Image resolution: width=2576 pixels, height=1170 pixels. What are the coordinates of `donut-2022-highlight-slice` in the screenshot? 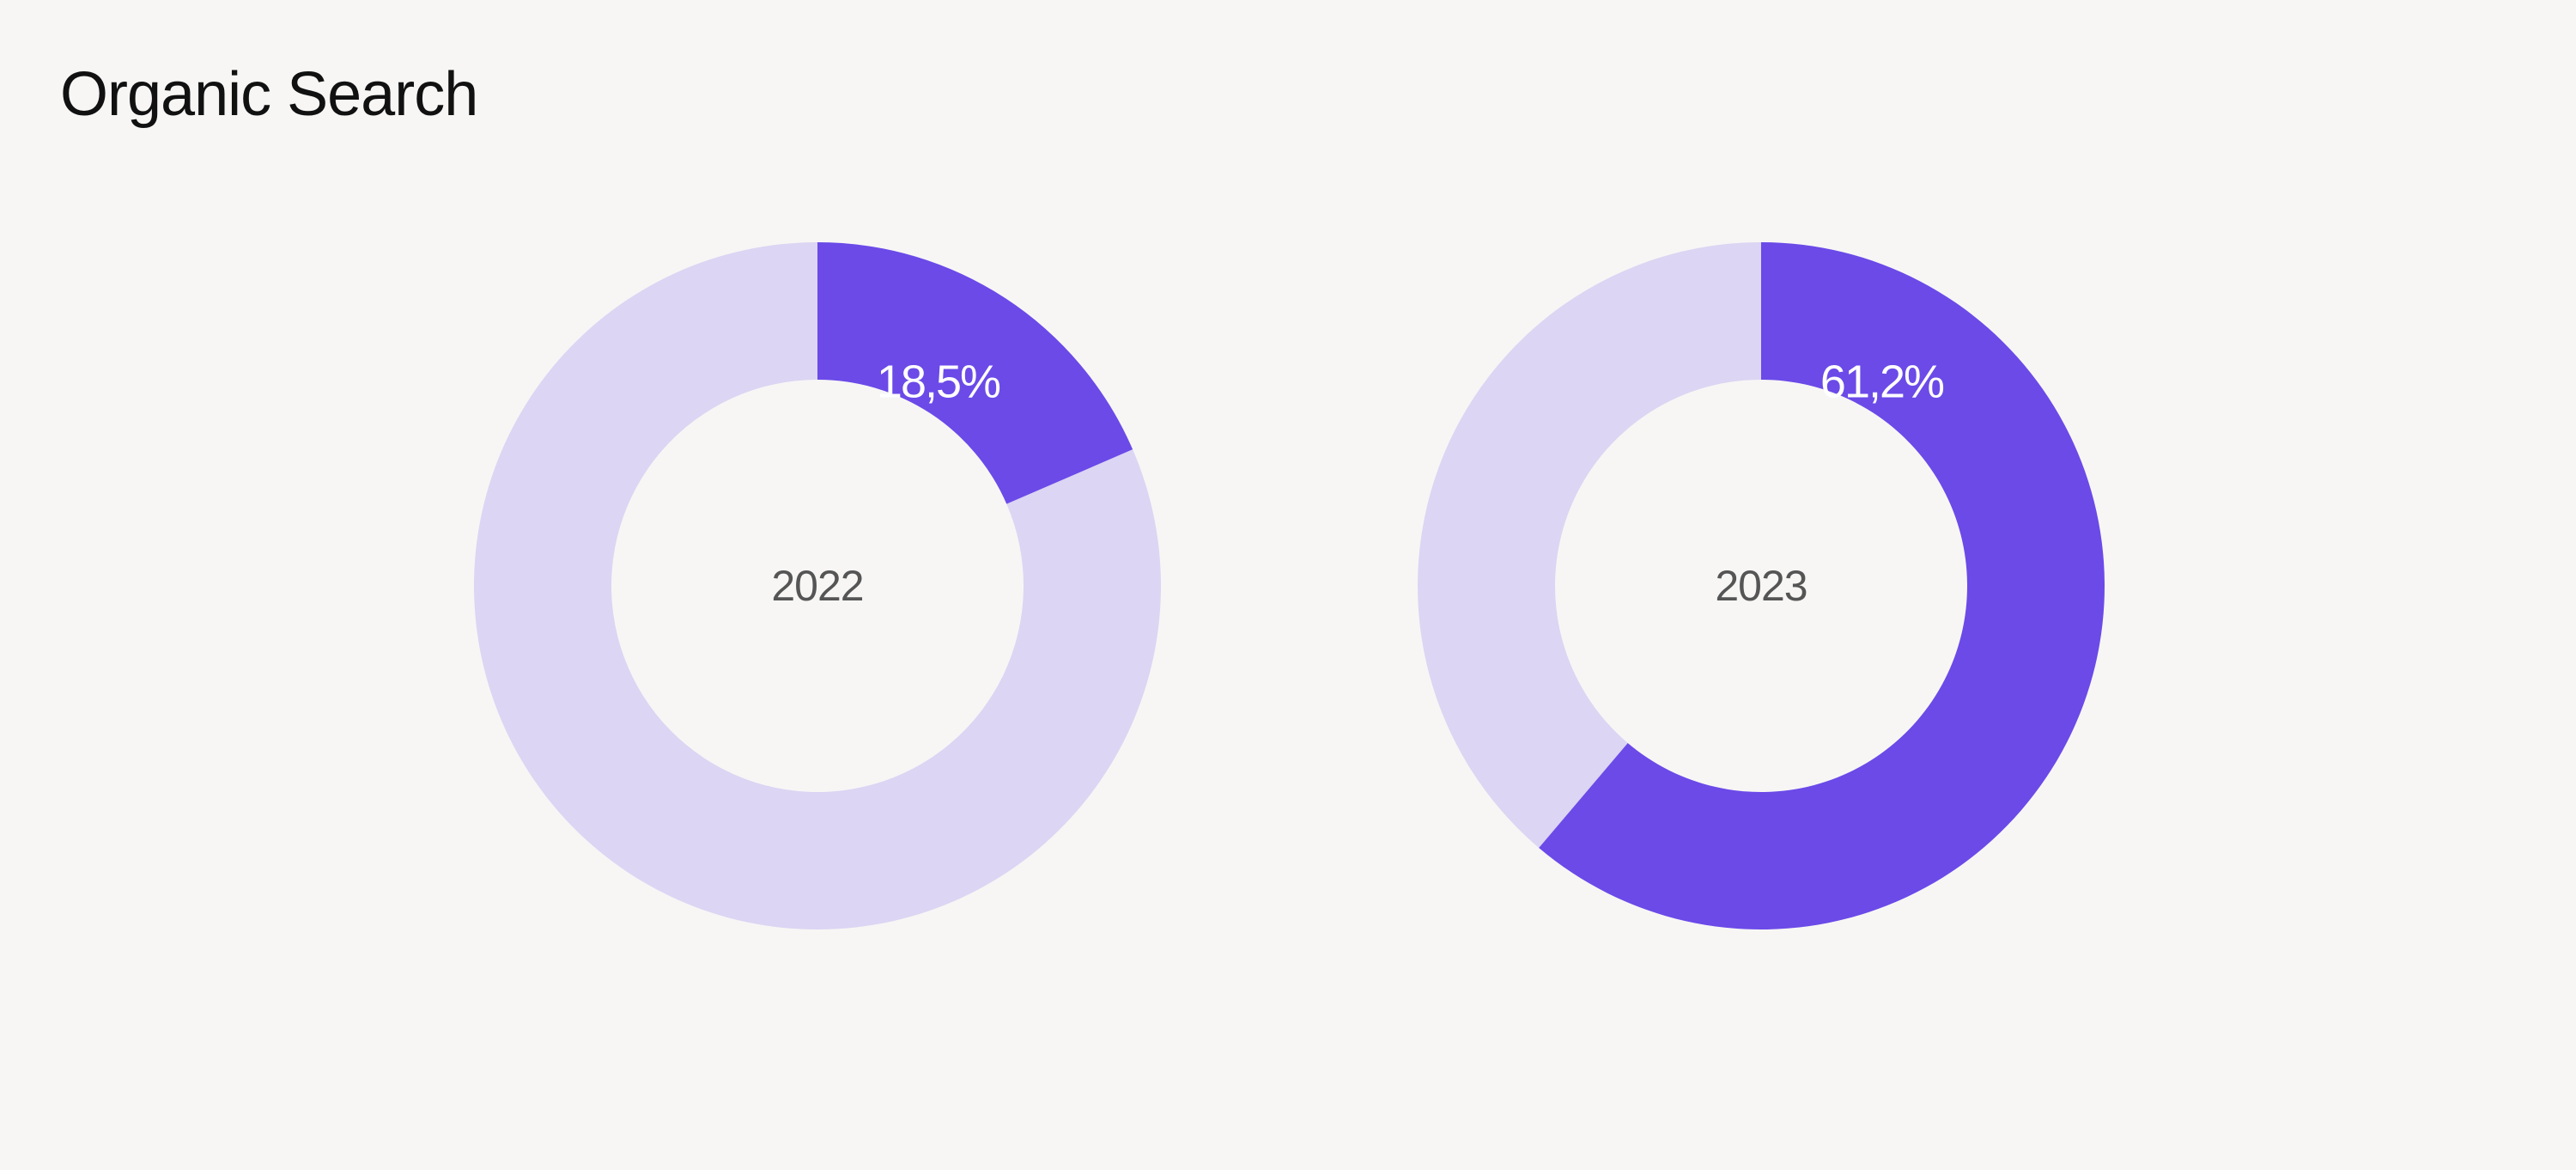 It's located at (975, 373).